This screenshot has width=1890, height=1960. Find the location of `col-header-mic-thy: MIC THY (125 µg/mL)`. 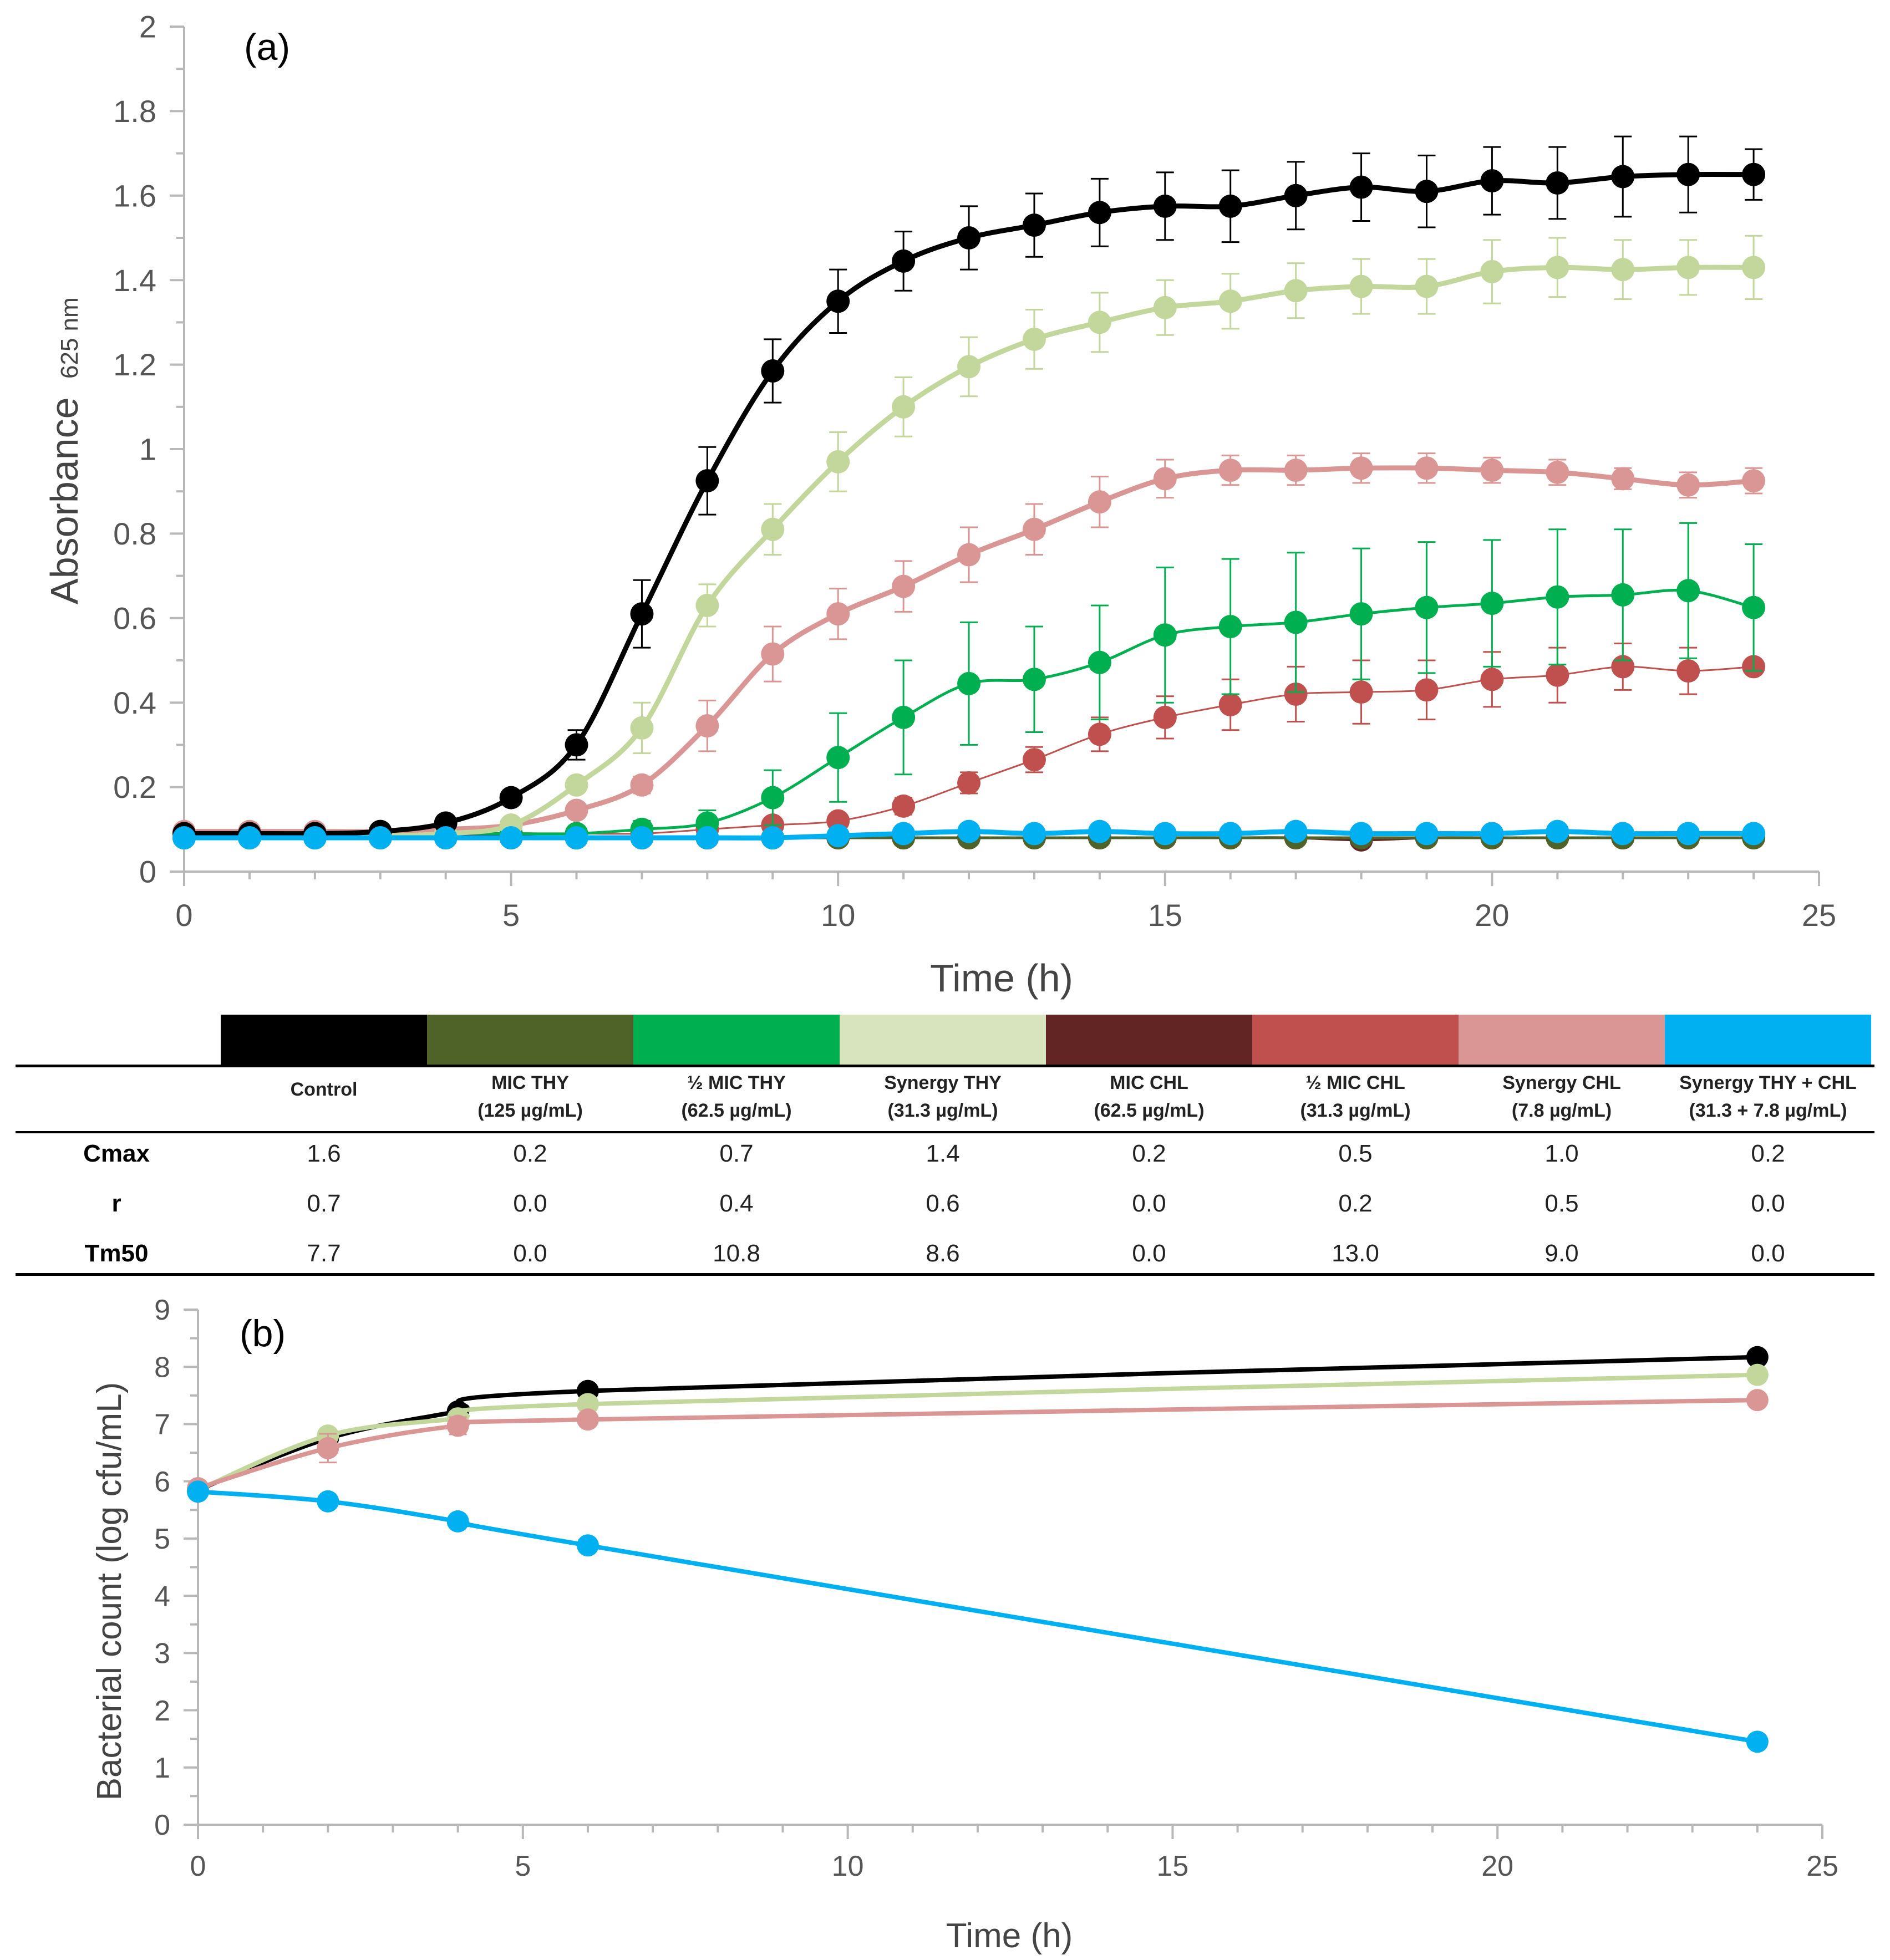

col-header-mic-thy: MIC THY (125 µg/mL) is located at coordinates (530, 1100).